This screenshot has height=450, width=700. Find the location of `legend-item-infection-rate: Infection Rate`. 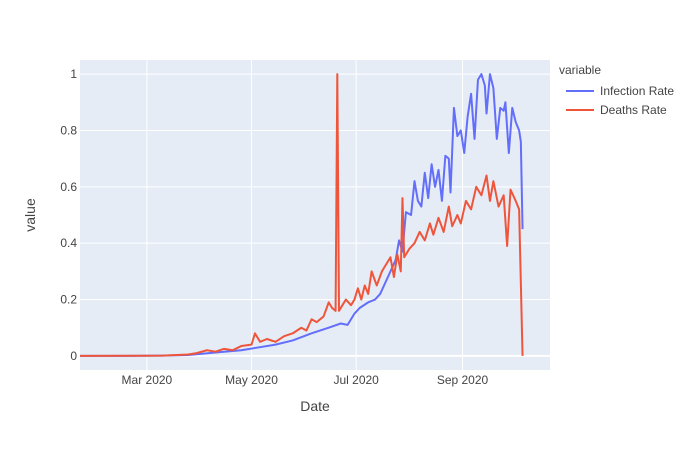

legend-item-infection-rate: Infection Rate is located at coordinates (620, 91).